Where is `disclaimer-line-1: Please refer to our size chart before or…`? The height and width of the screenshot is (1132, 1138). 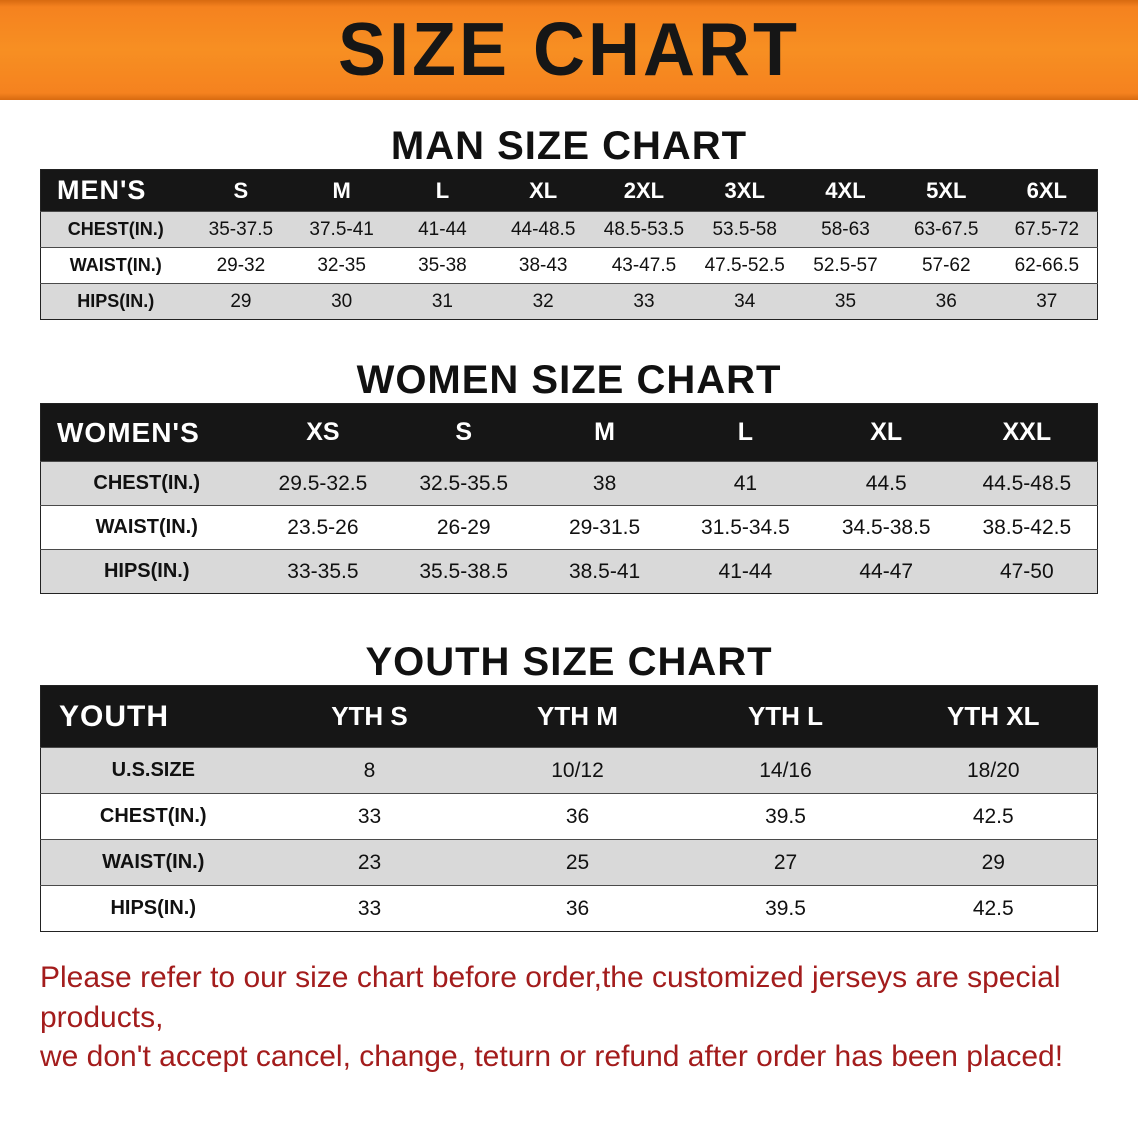
disclaimer-line-1: Please refer to our size chart before or… is located at coordinates (550, 997).